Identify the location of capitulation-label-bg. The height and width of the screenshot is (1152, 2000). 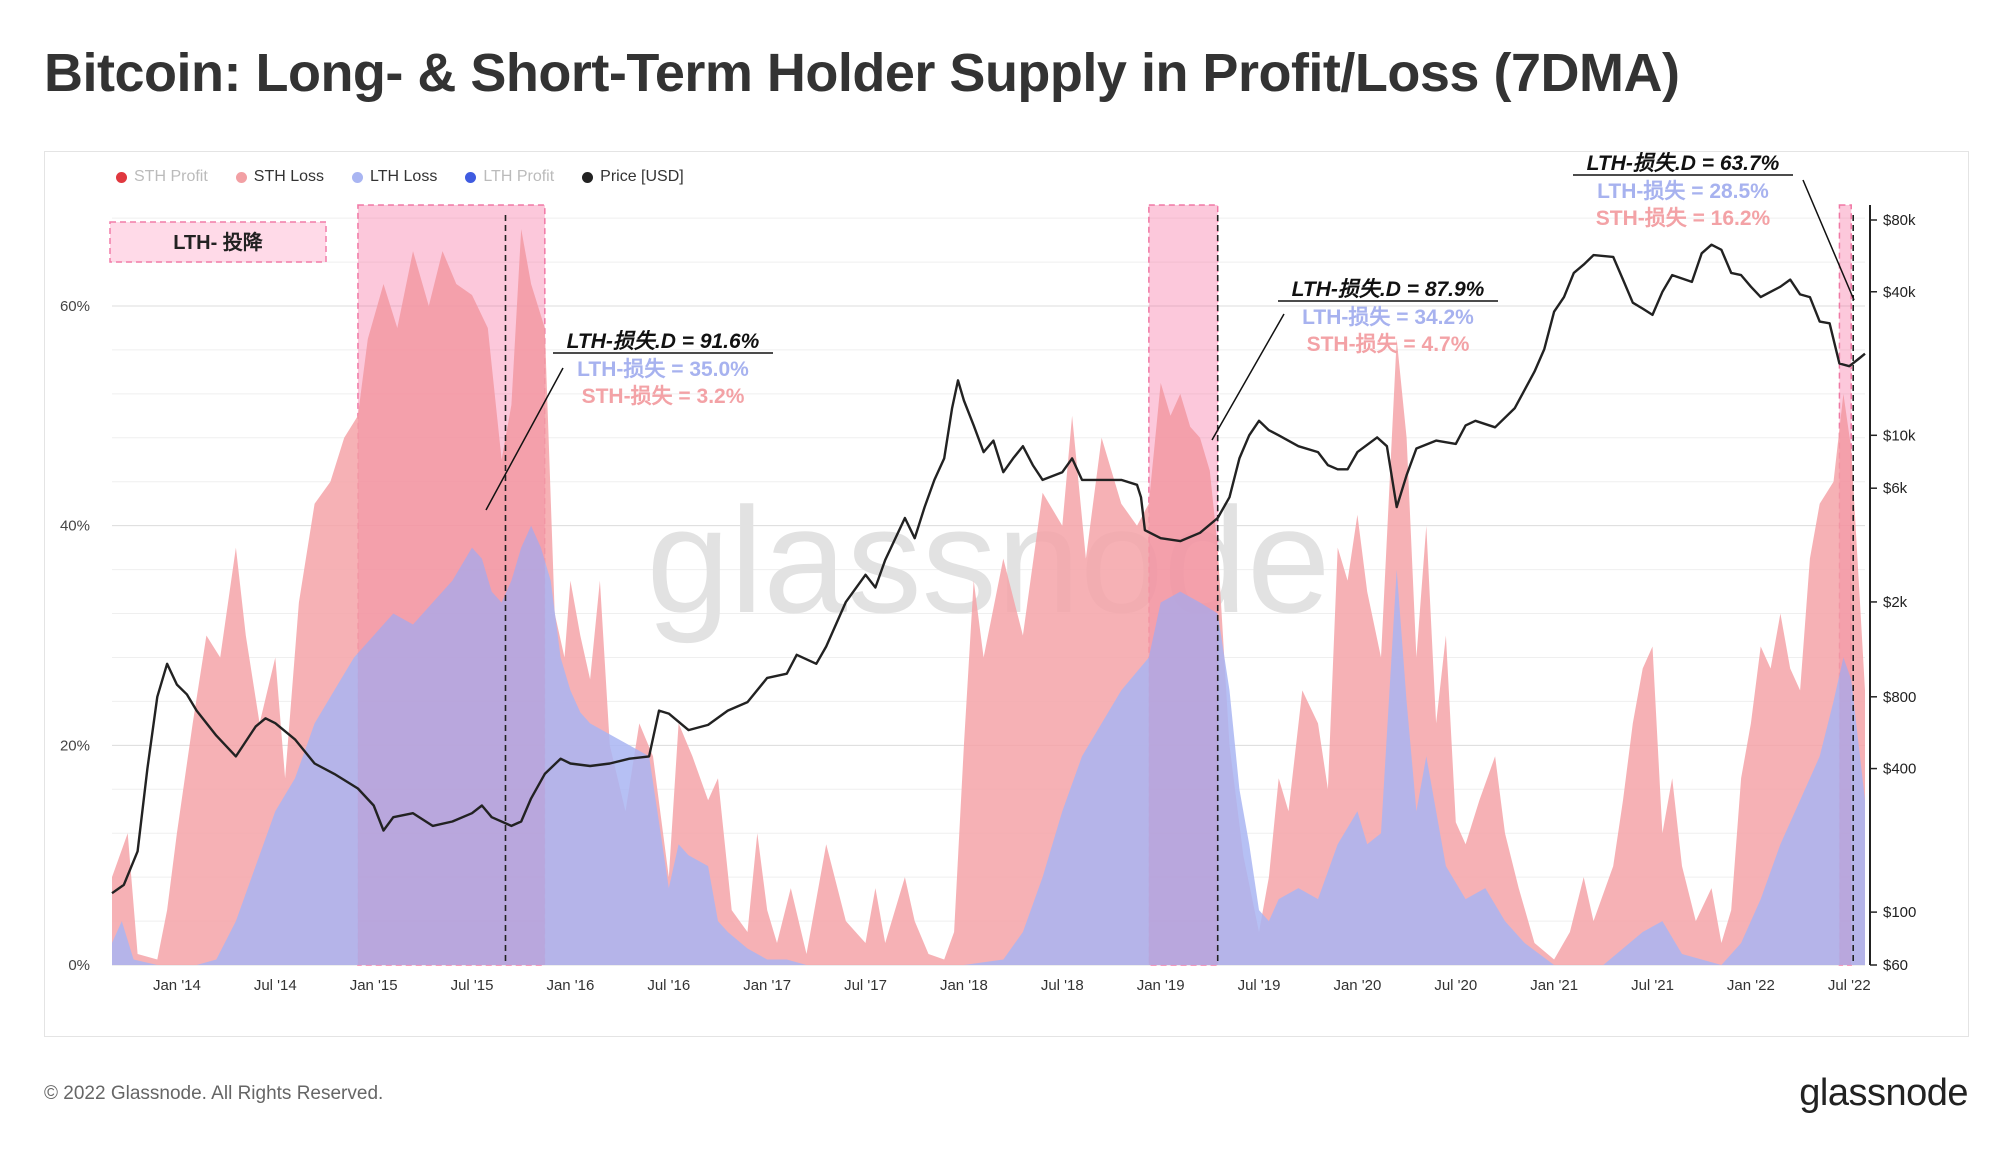
(218, 242).